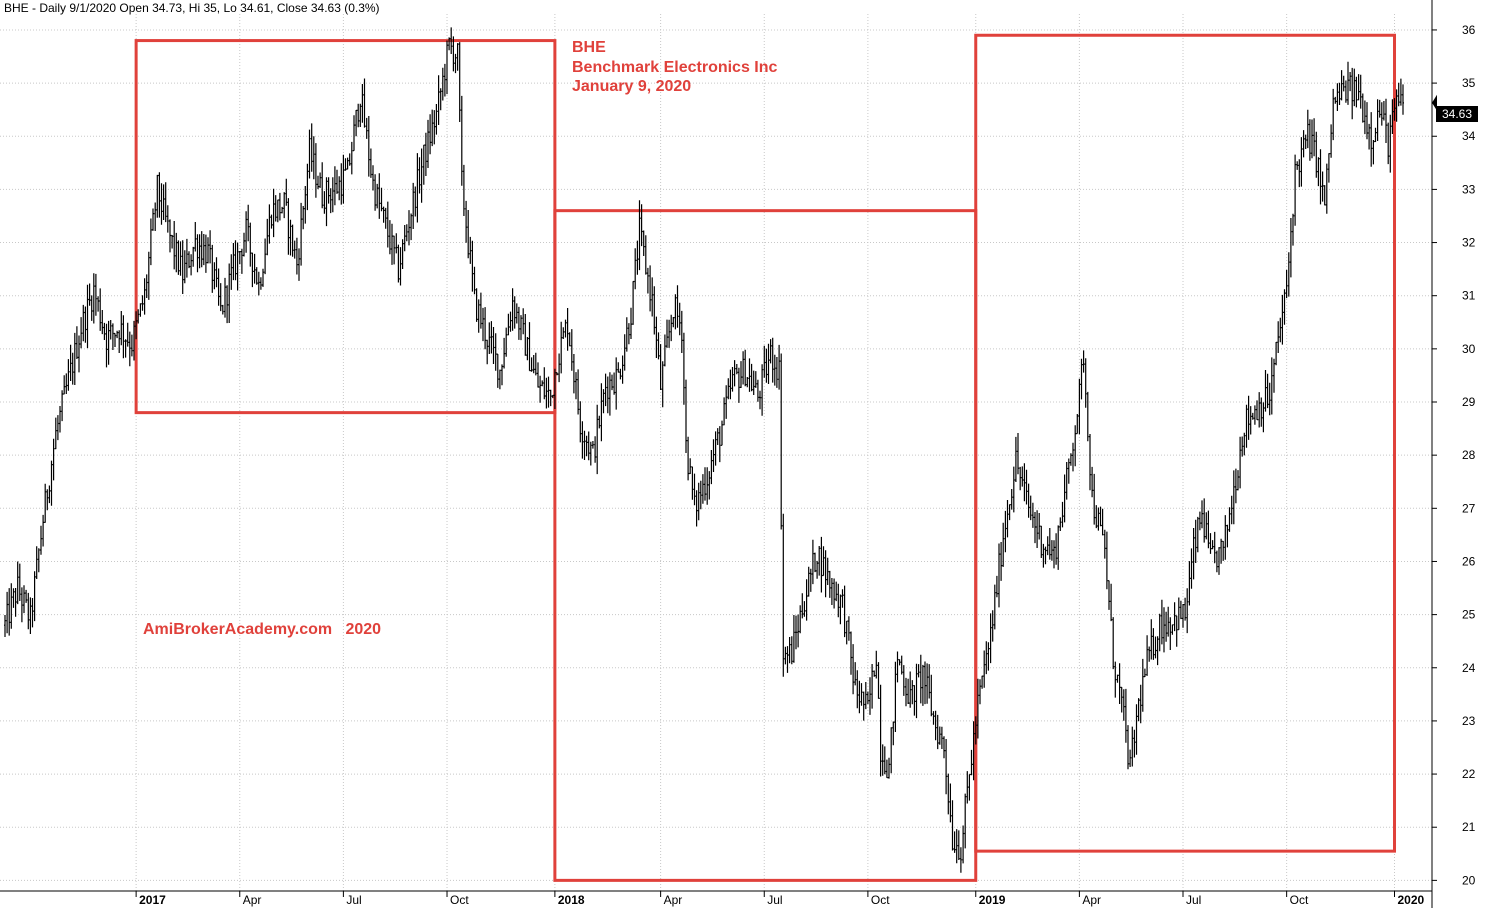 The height and width of the screenshot is (913, 1493). Describe the element at coordinates (1469, 774) in the screenshot. I see `y-tick-label: 22` at that location.